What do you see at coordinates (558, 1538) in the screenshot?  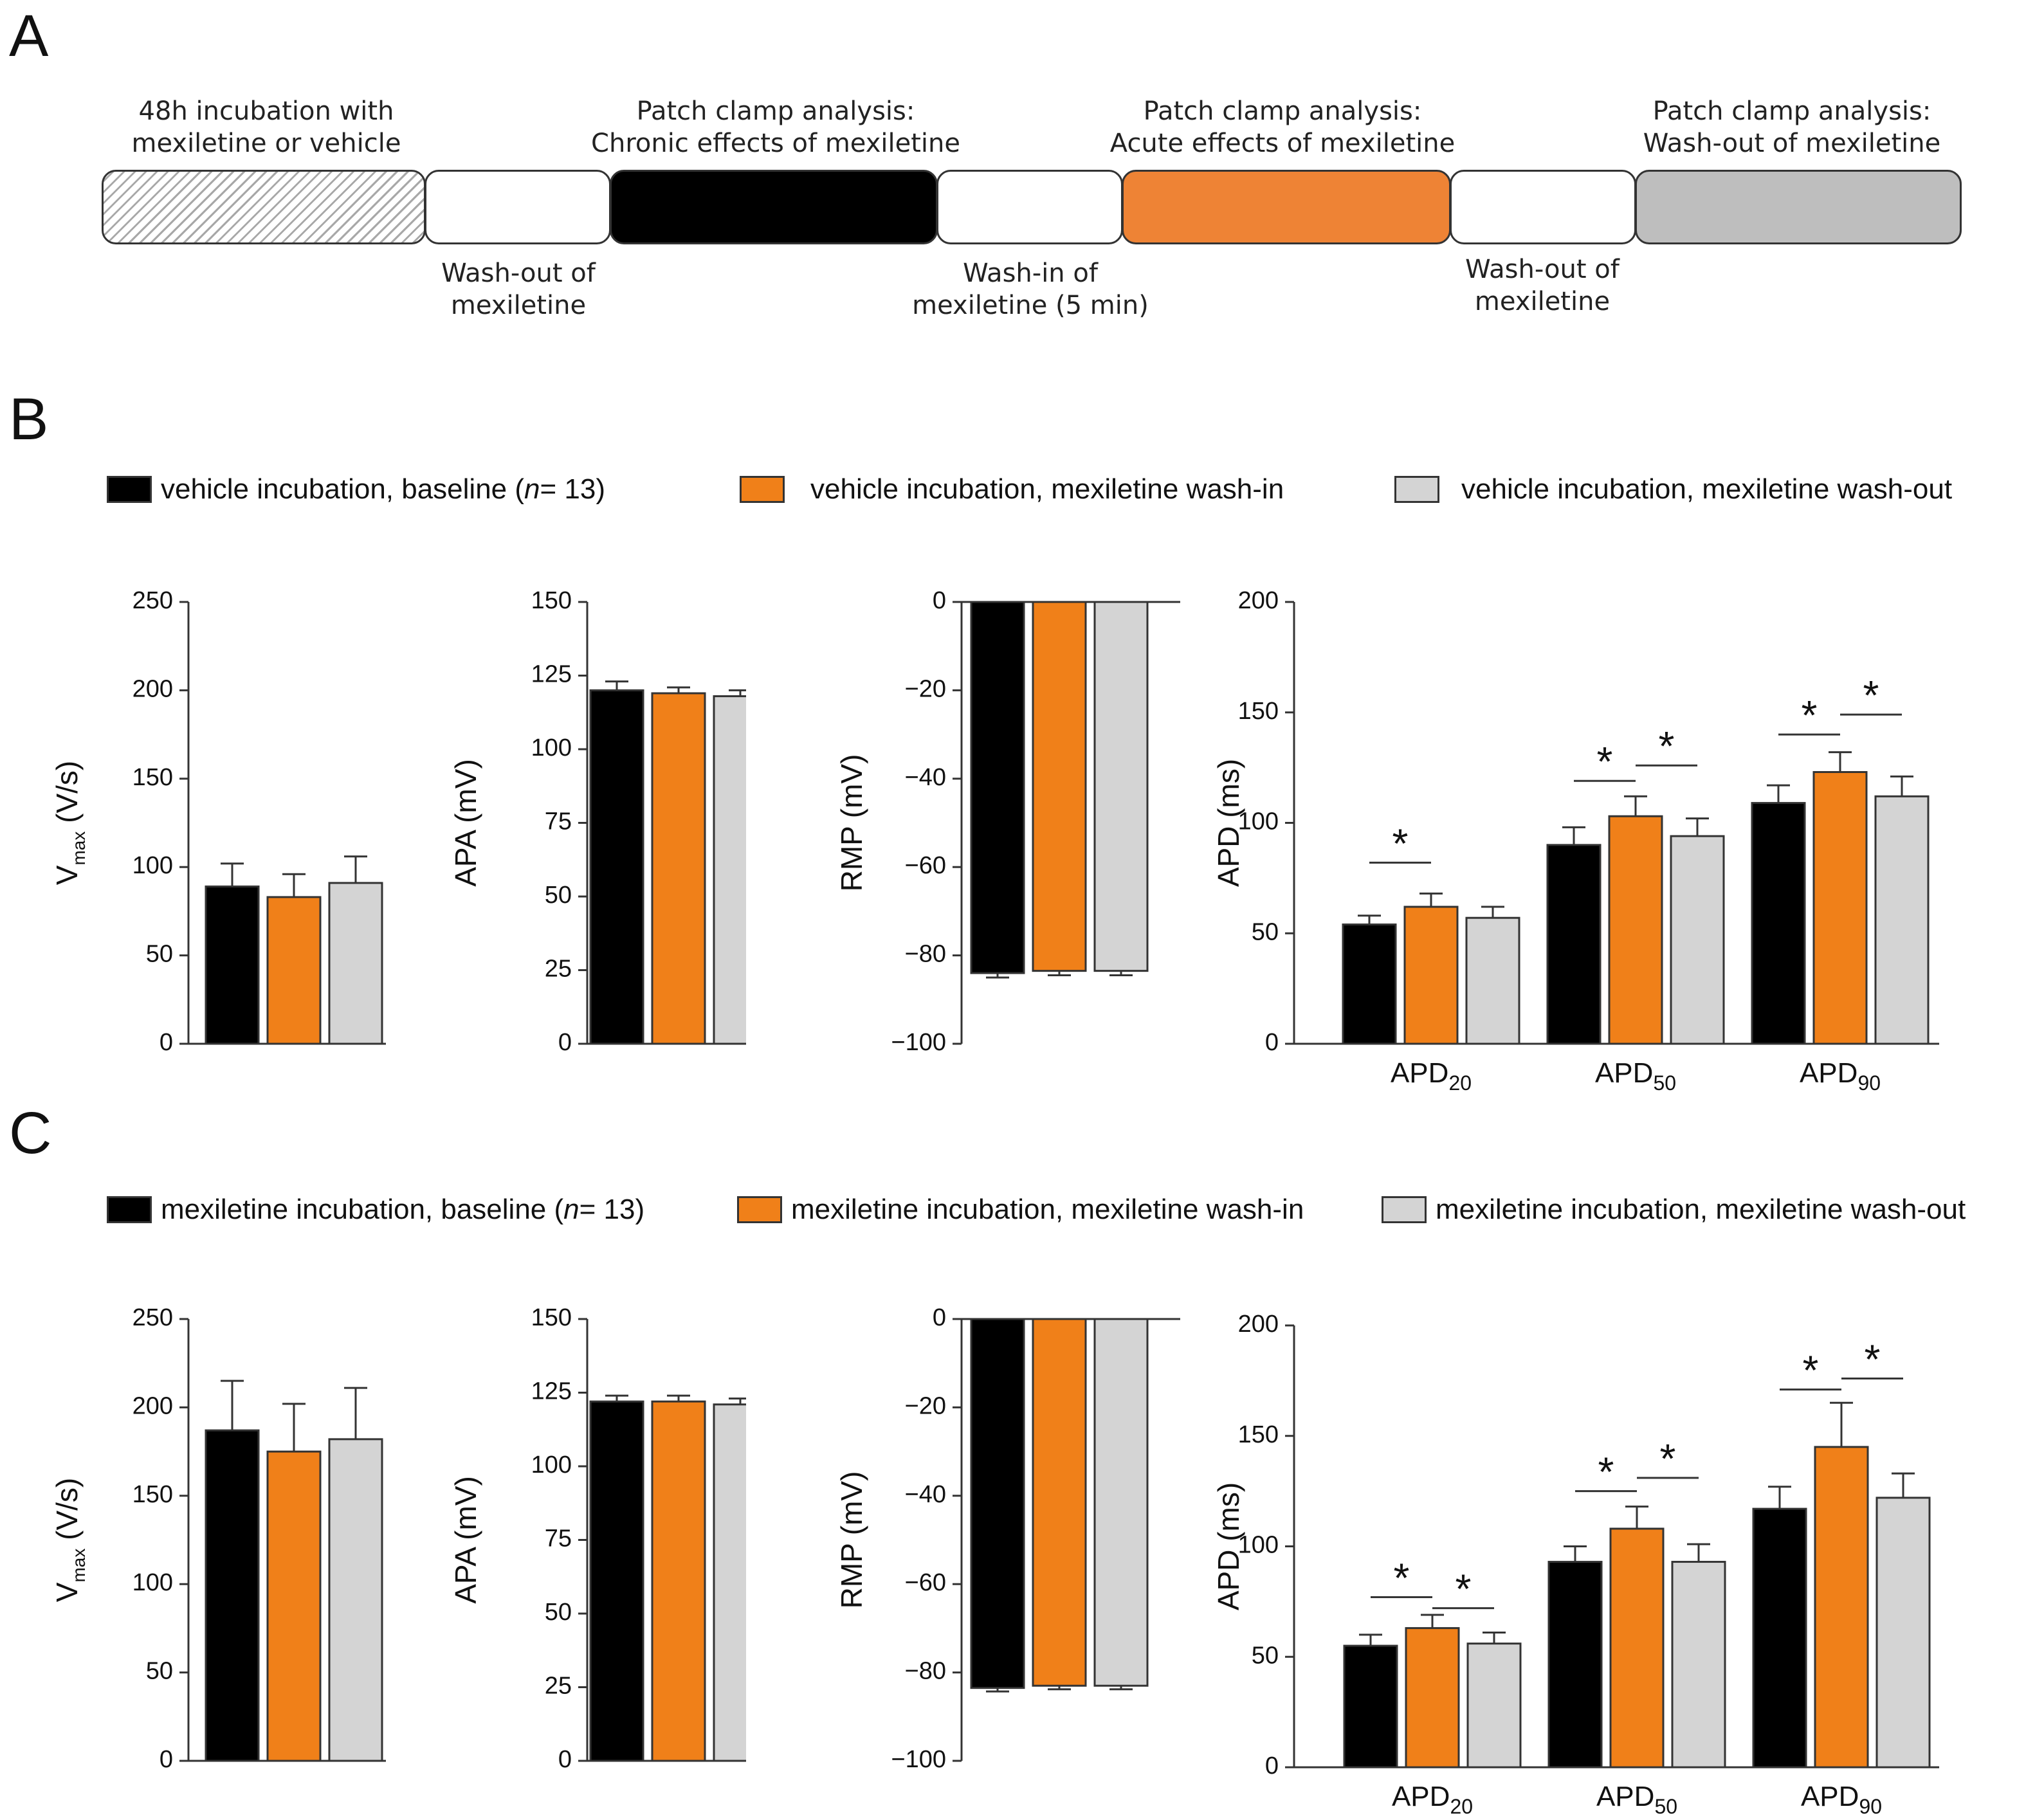 I see `y-tick-label: 75` at bounding box center [558, 1538].